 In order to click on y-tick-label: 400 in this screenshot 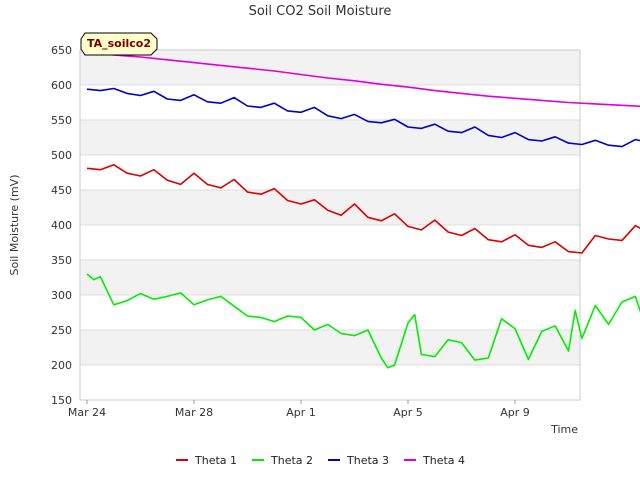, I will do `click(61, 225)`.